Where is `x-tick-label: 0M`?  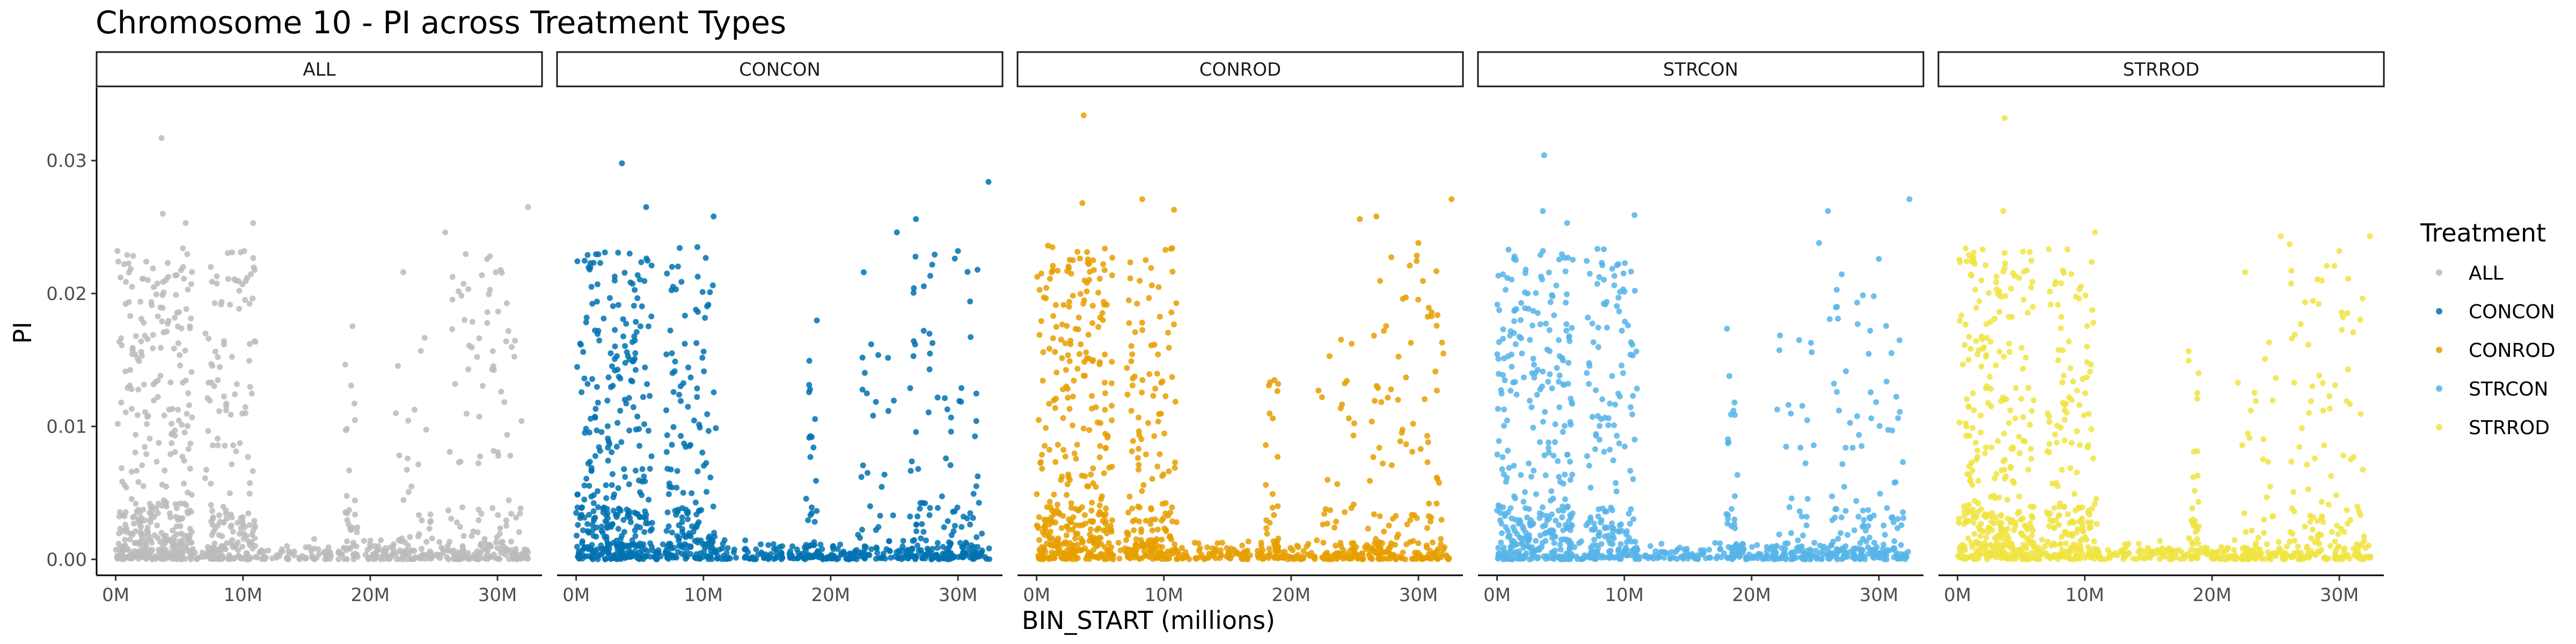 x-tick-label: 0M is located at coordinates (115, 595).